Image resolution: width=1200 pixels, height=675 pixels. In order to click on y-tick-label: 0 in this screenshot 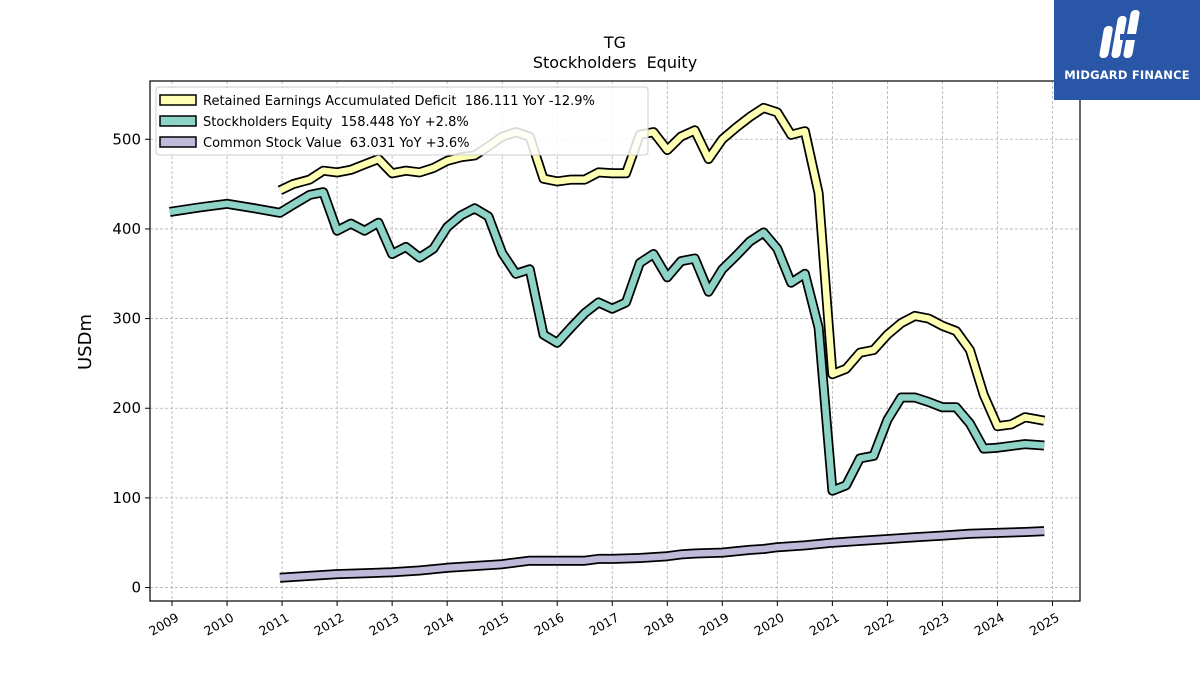, I will do `click(136, 588)`.